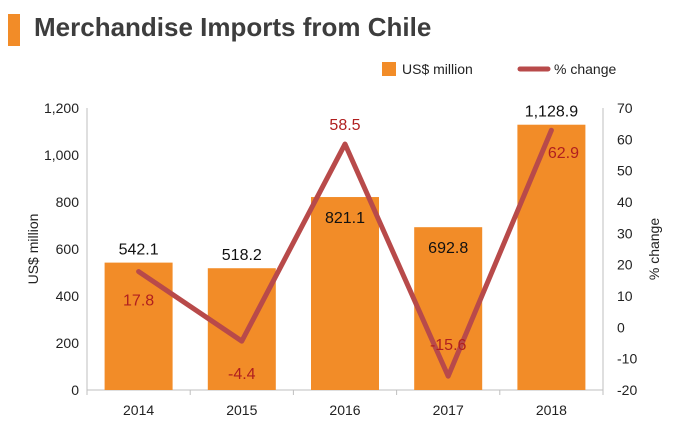 The image size is (681, 439). Describe the element at coordinates (625, 171) in the screenshot. I see `right-tick-label: 50` at that location.